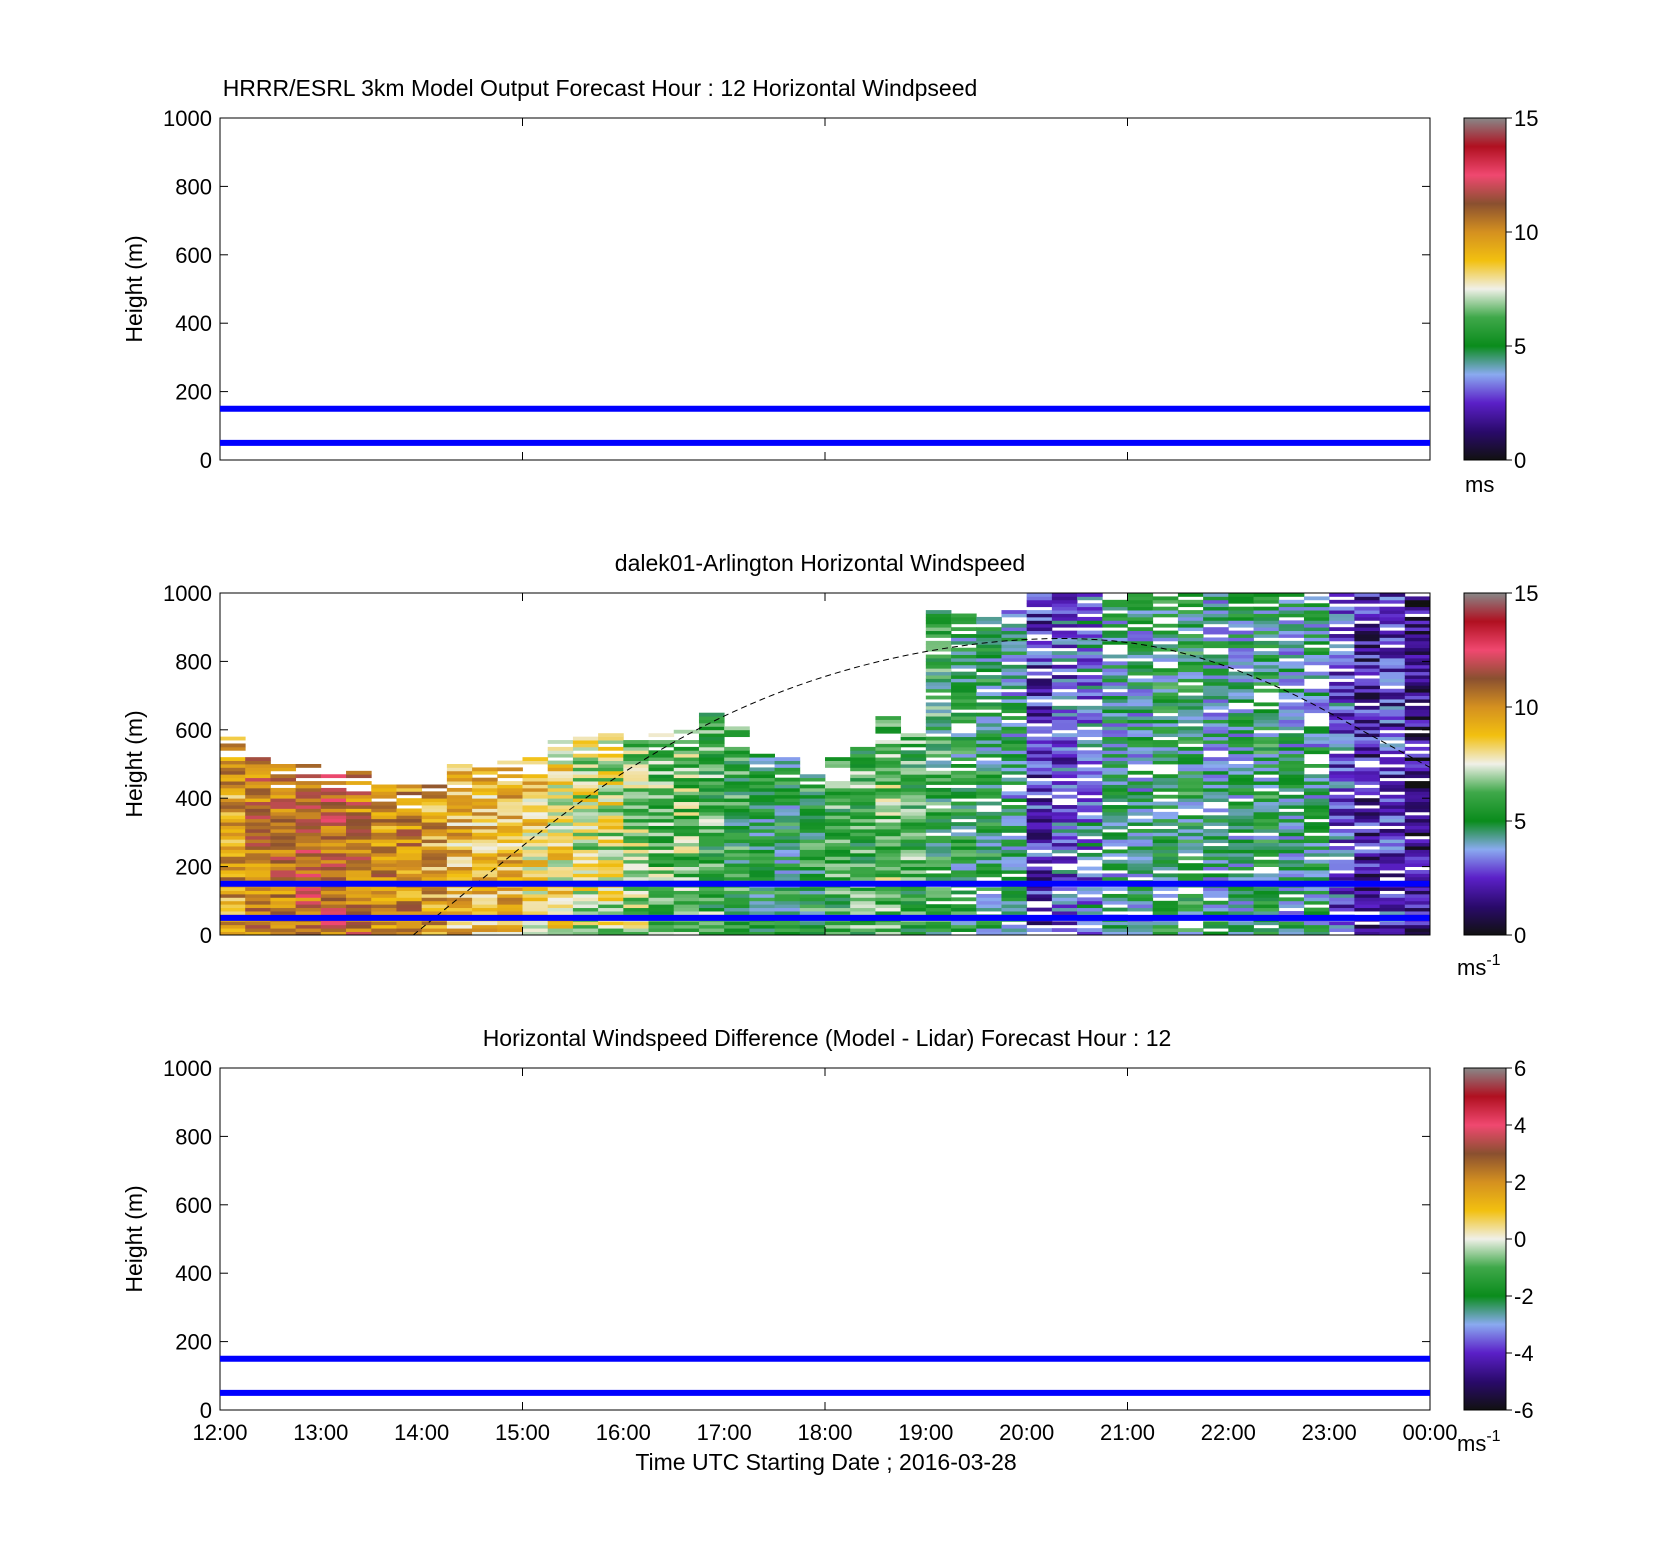 Image resolution: width=1680 pixels, height=1561 pixels. Describe the element at coordinates (187, 593) in the screenshot. I see `y-tick-label: 1000` at that location.